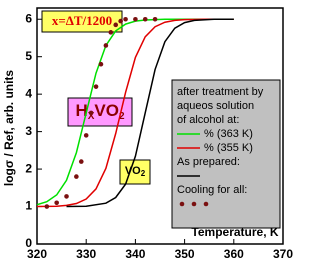 The width and height of the screenshot is (320, 267). I want to click on legend-label: % (363 K), so click(228, 134).